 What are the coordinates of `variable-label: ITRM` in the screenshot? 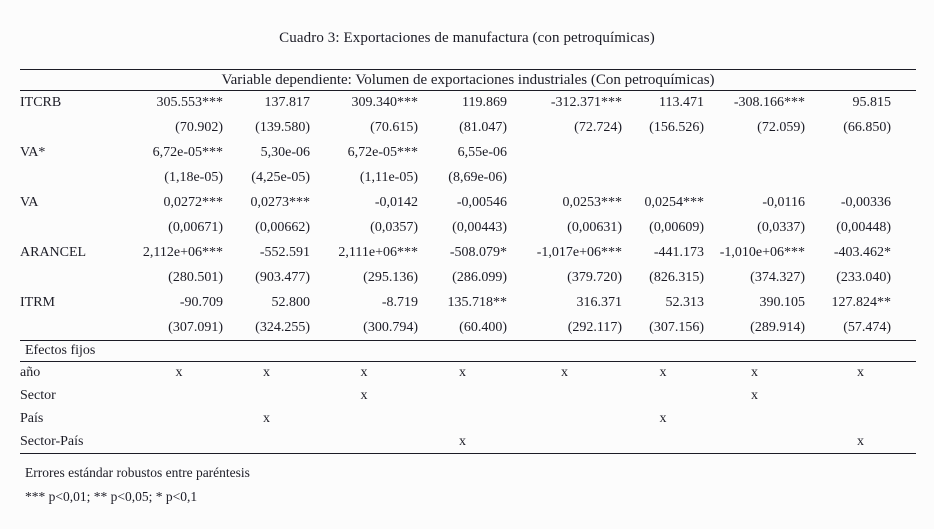 It's located at (37, 302).